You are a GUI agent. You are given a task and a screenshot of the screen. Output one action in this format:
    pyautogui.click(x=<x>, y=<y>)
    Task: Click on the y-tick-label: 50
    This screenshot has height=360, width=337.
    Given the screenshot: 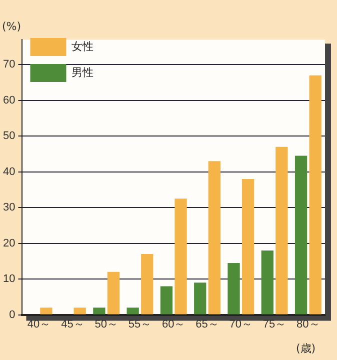 What is the action you would take?
    pyautogui.click(x=9, y=136)
    